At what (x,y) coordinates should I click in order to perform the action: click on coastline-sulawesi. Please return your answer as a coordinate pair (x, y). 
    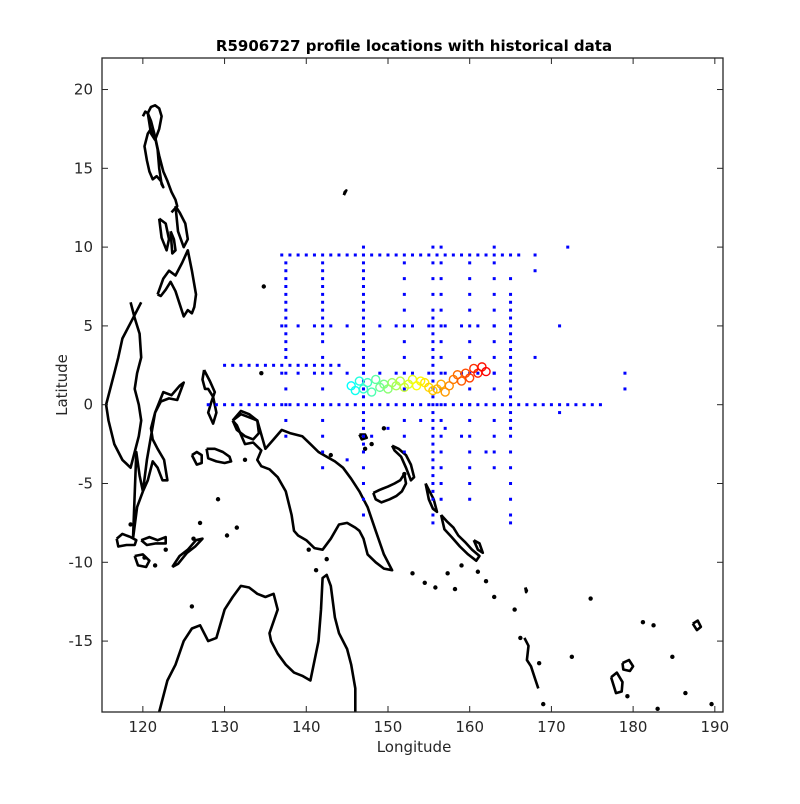
    Looking at the image, I should click on (158, 460).